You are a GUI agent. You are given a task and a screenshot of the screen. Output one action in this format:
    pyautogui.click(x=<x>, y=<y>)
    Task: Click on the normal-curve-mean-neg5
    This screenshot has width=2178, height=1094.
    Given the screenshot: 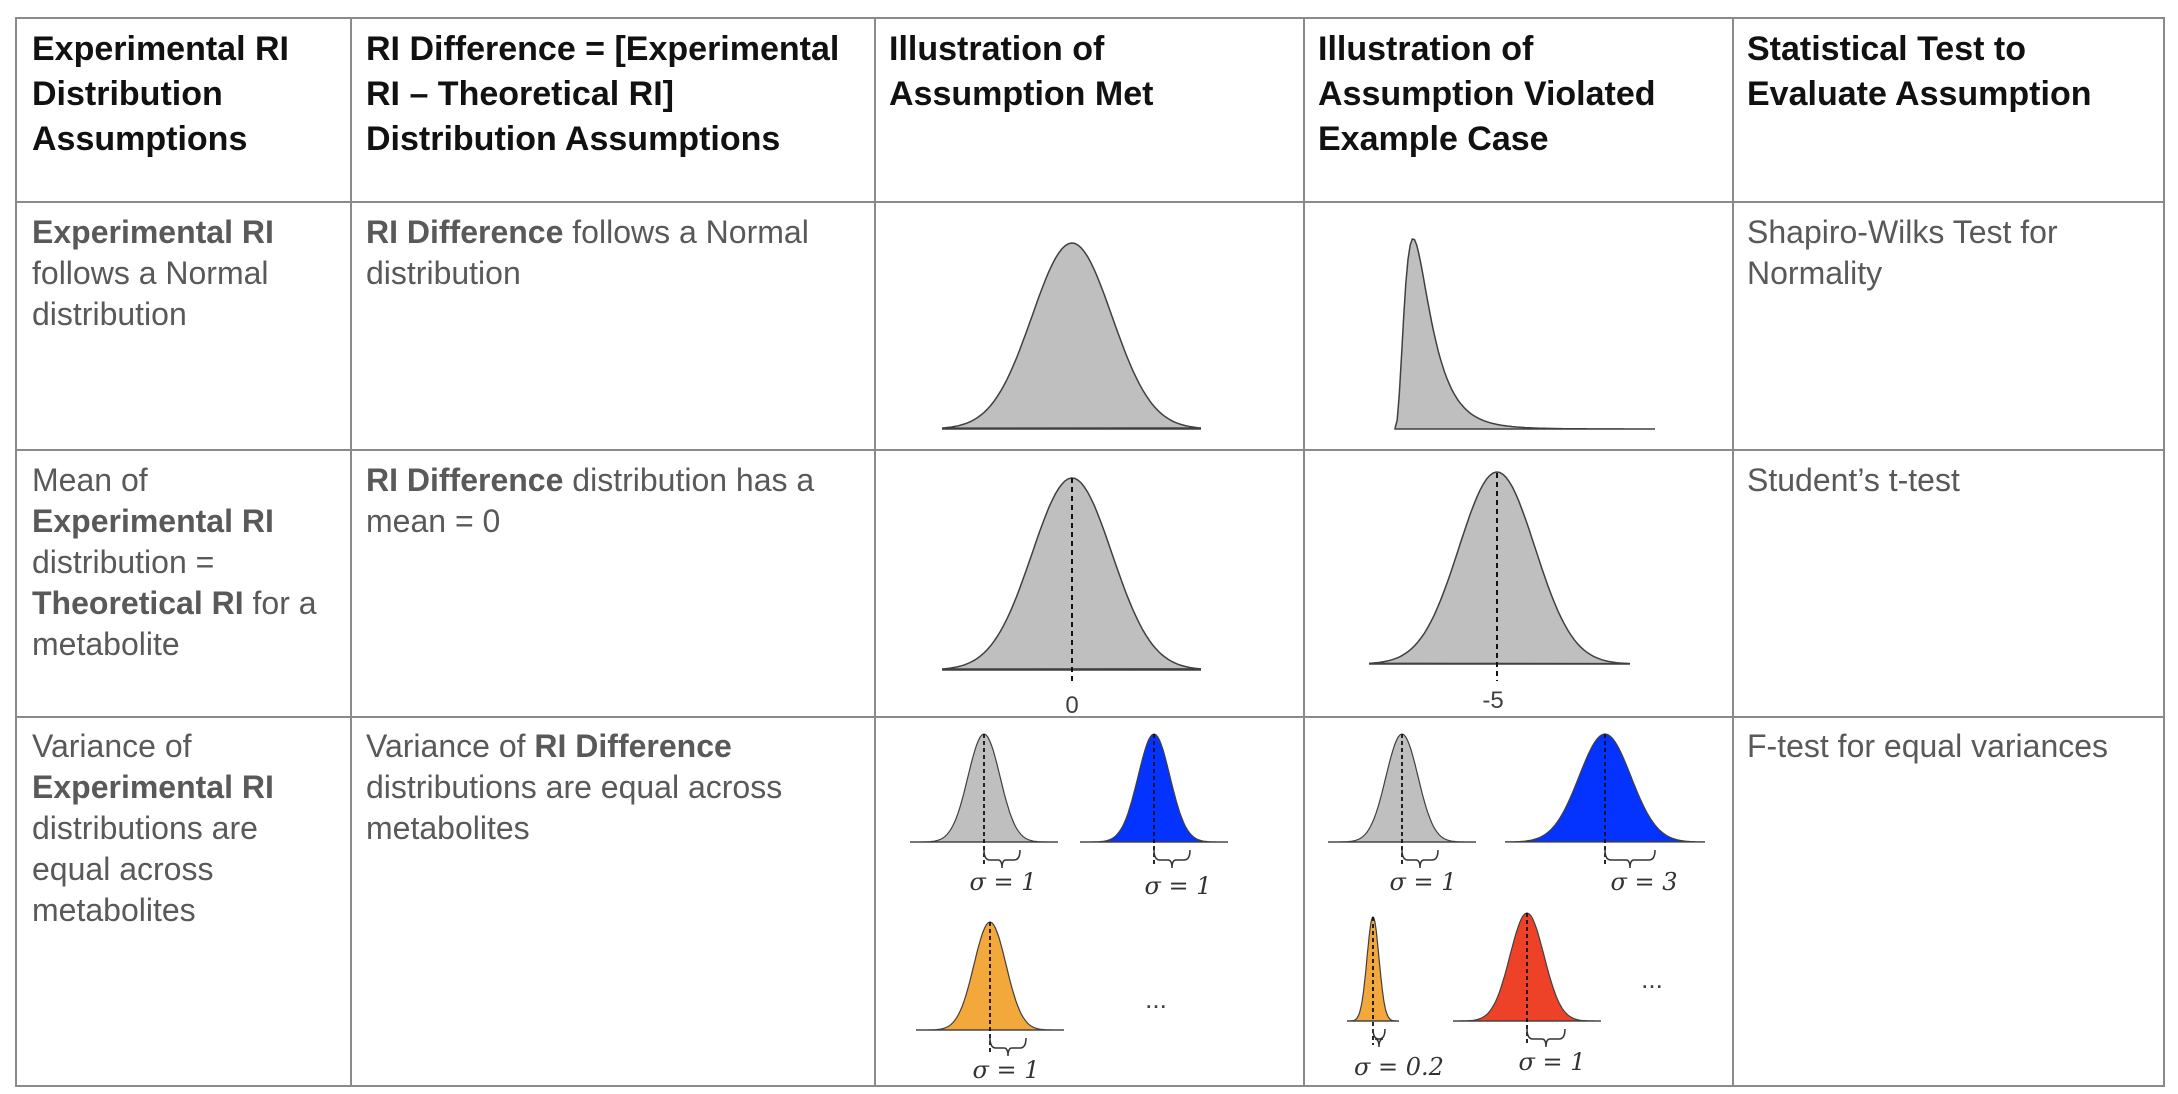 What is the action you would take?
    pyautogui.click(x=1499, y=568)
    